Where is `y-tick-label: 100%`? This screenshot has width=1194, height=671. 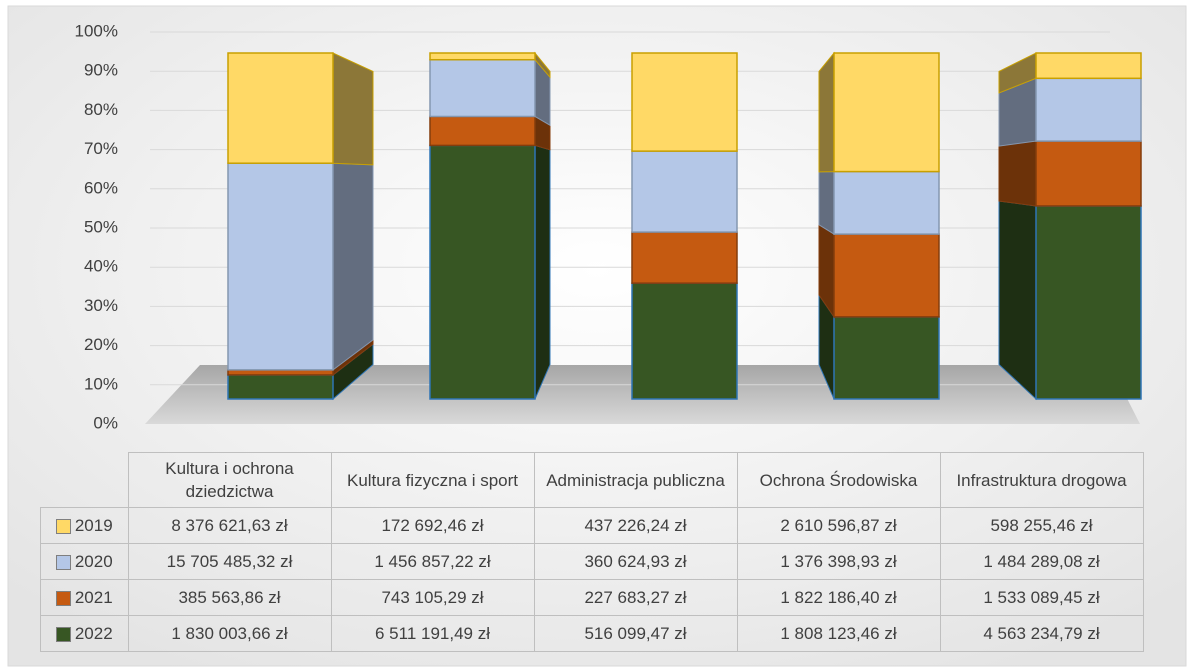
y-tick-label: 100% is located at coordinates (96, 30).